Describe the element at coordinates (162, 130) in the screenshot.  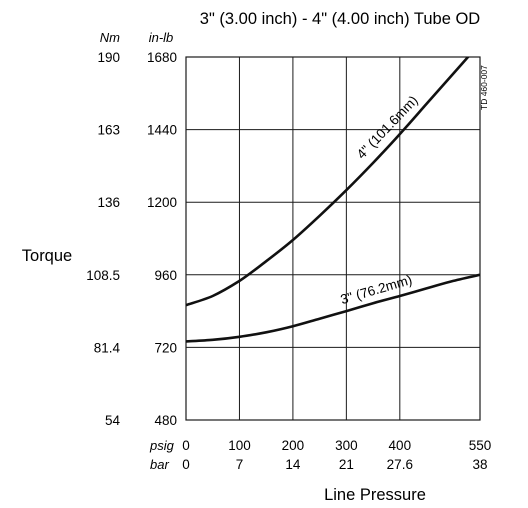
I see `y-tick-label: 1440` at that location.